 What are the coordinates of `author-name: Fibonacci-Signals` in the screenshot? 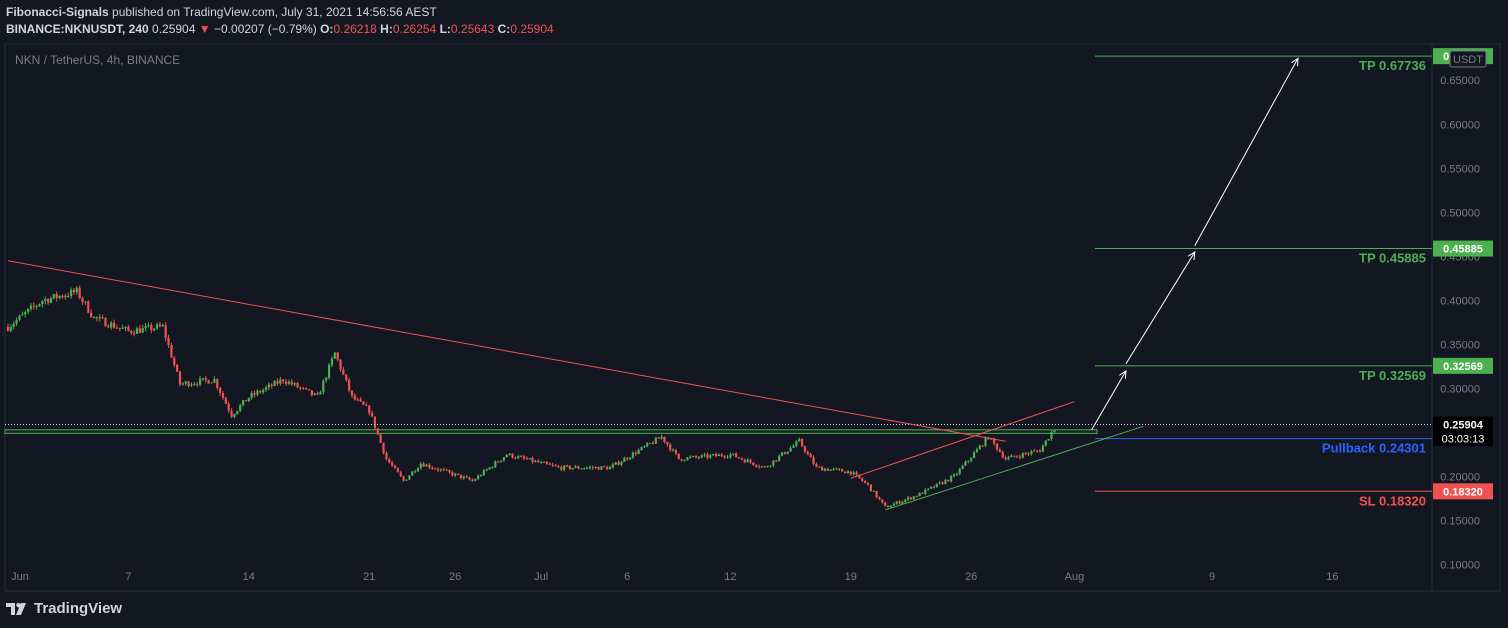 It's located at (57, 12).